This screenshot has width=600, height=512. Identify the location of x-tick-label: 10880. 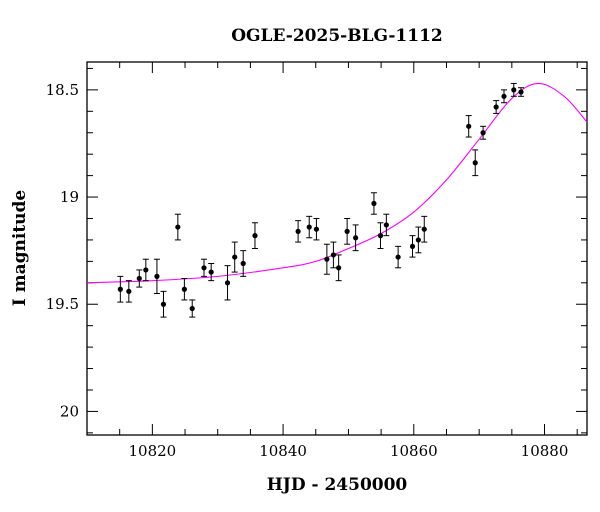
(545, 451).